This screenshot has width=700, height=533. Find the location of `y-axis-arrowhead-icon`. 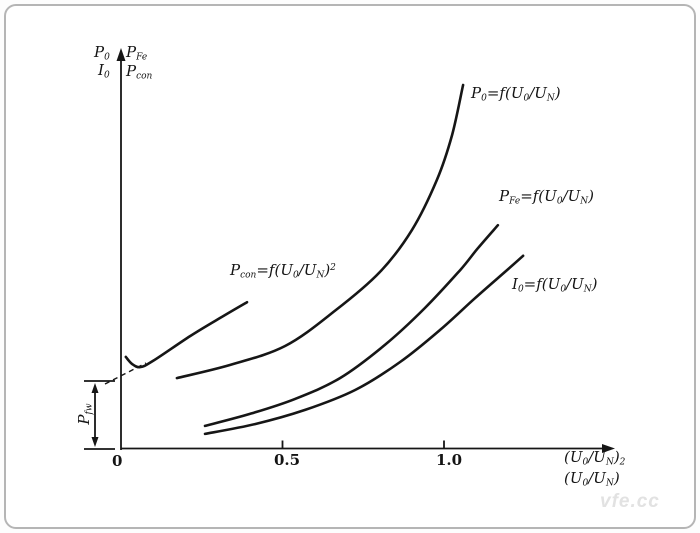

y-axis-arrowhead-icon is located at coordinates (121, 54).